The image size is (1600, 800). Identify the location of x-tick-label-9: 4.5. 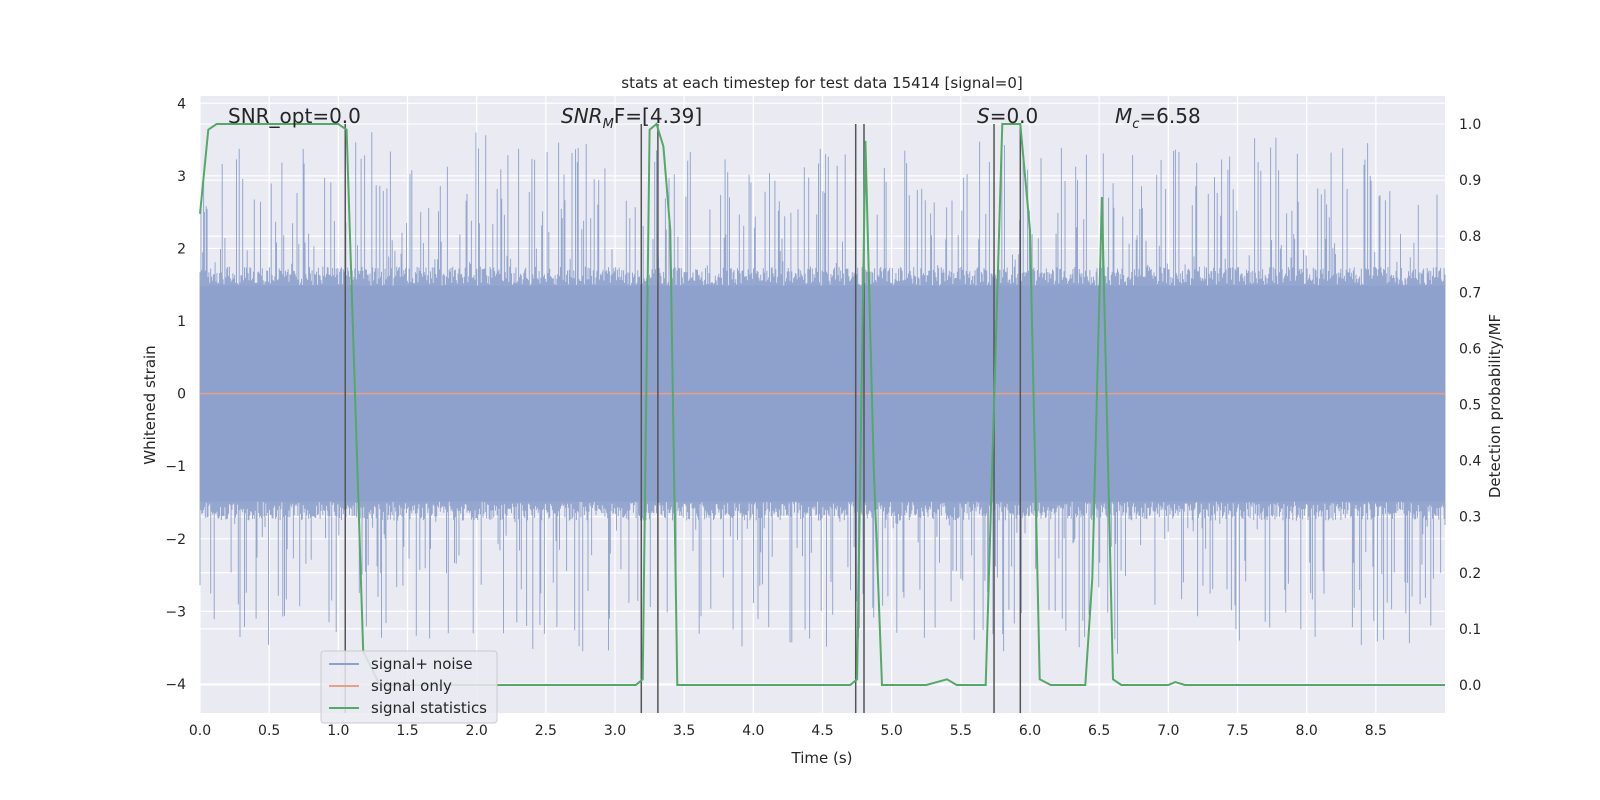
(822, 731).